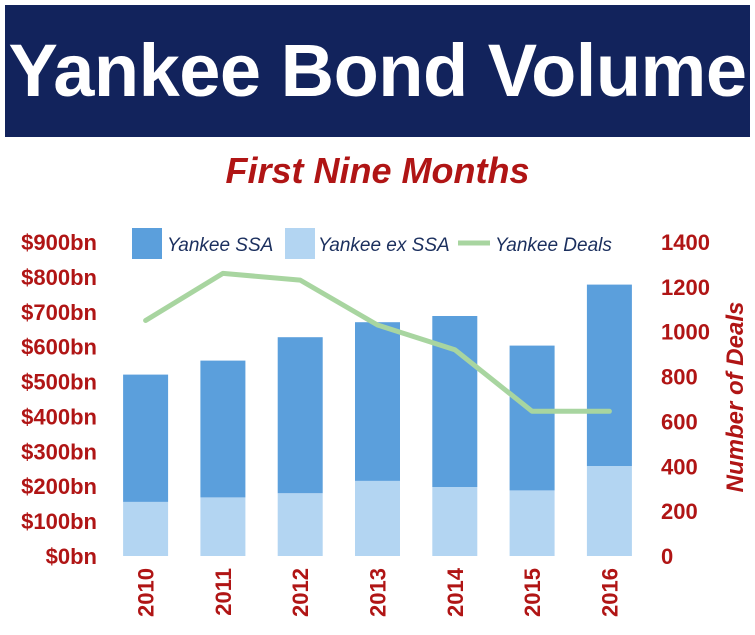  Describe the element at coordinates (532, 592) in the screenshot. I see `x-tick-label: 2015` at that location.